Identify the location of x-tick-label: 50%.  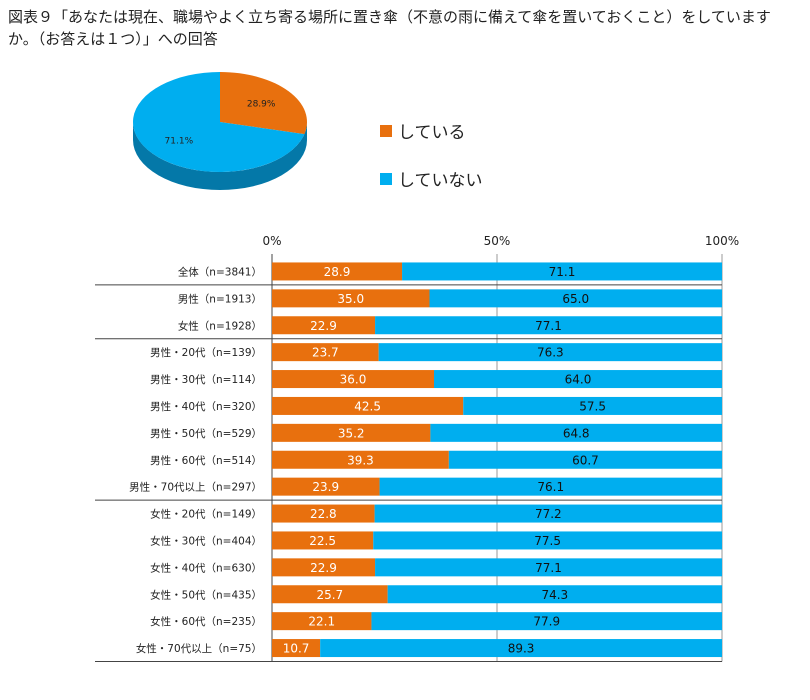
(497, 241).